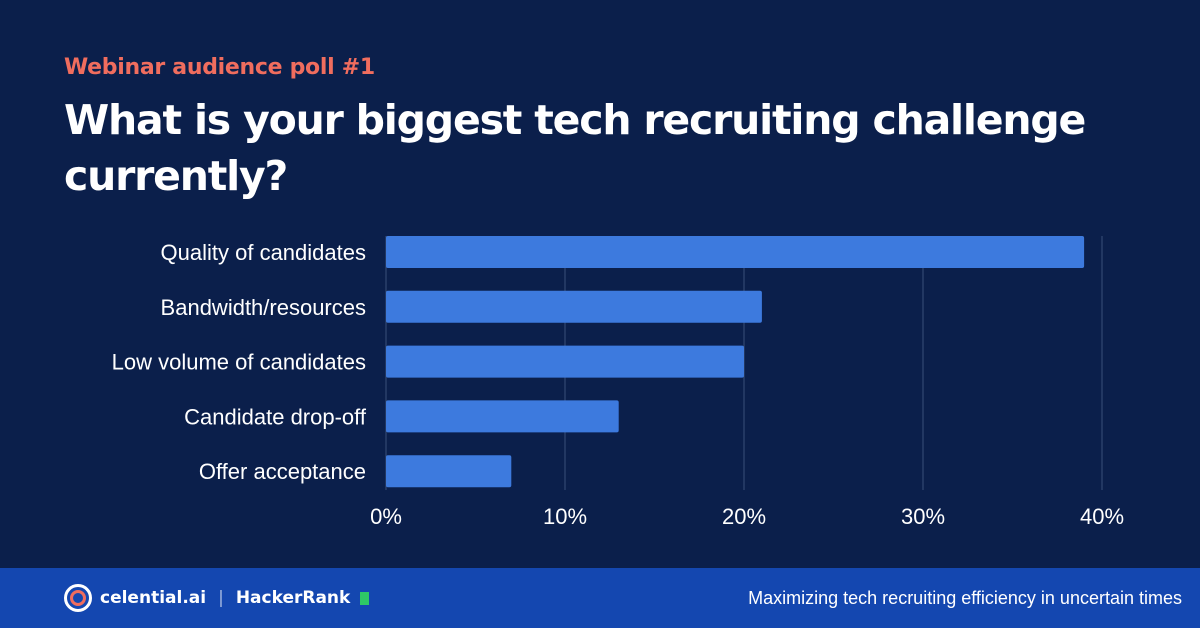 The image size is (1200, 628). Describe the element at coordinates (263, 307) in the screenshot. I see `category-label: Bandwidth/resources` at that location.